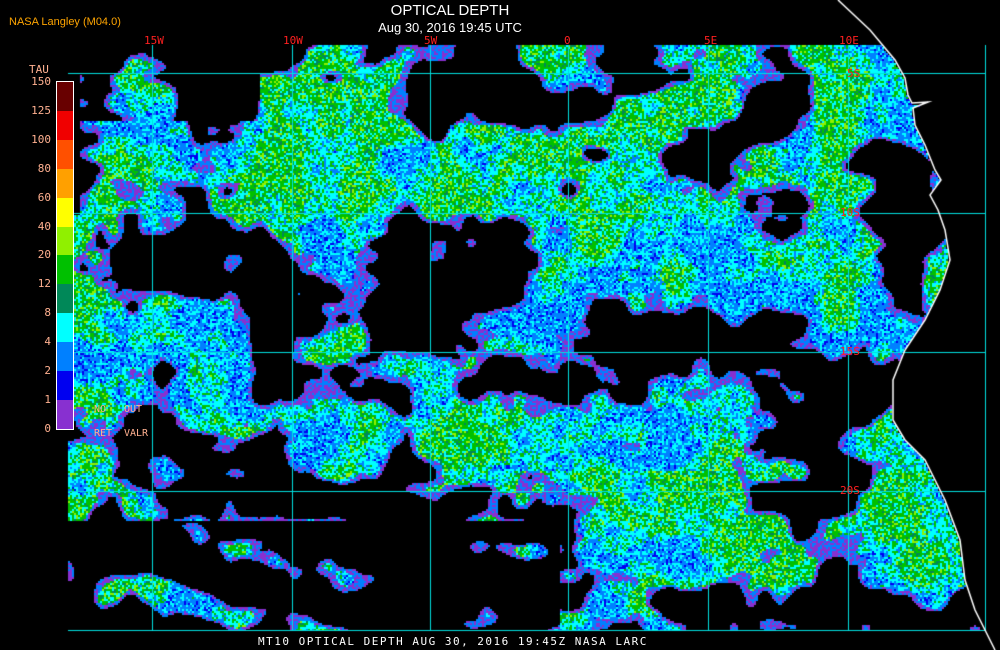 The height and width of the screenshot is (650, 1000). I want to click on colorbar, so click(65, 255).